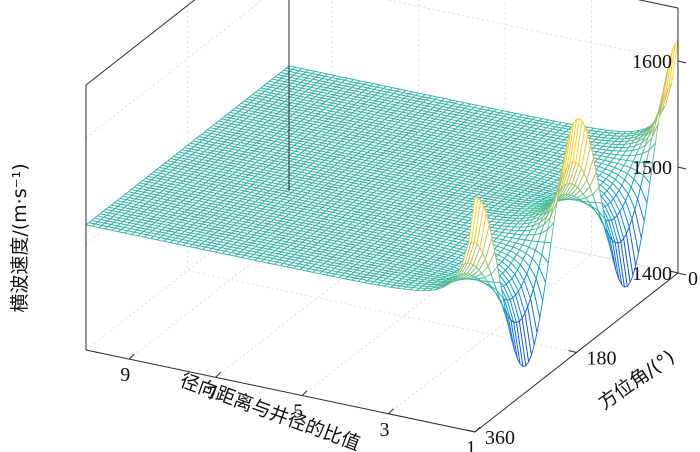 The width and height of the screenshot is (700, 452). I want to click on y-tick-label-2: 360, so click(500, 438).